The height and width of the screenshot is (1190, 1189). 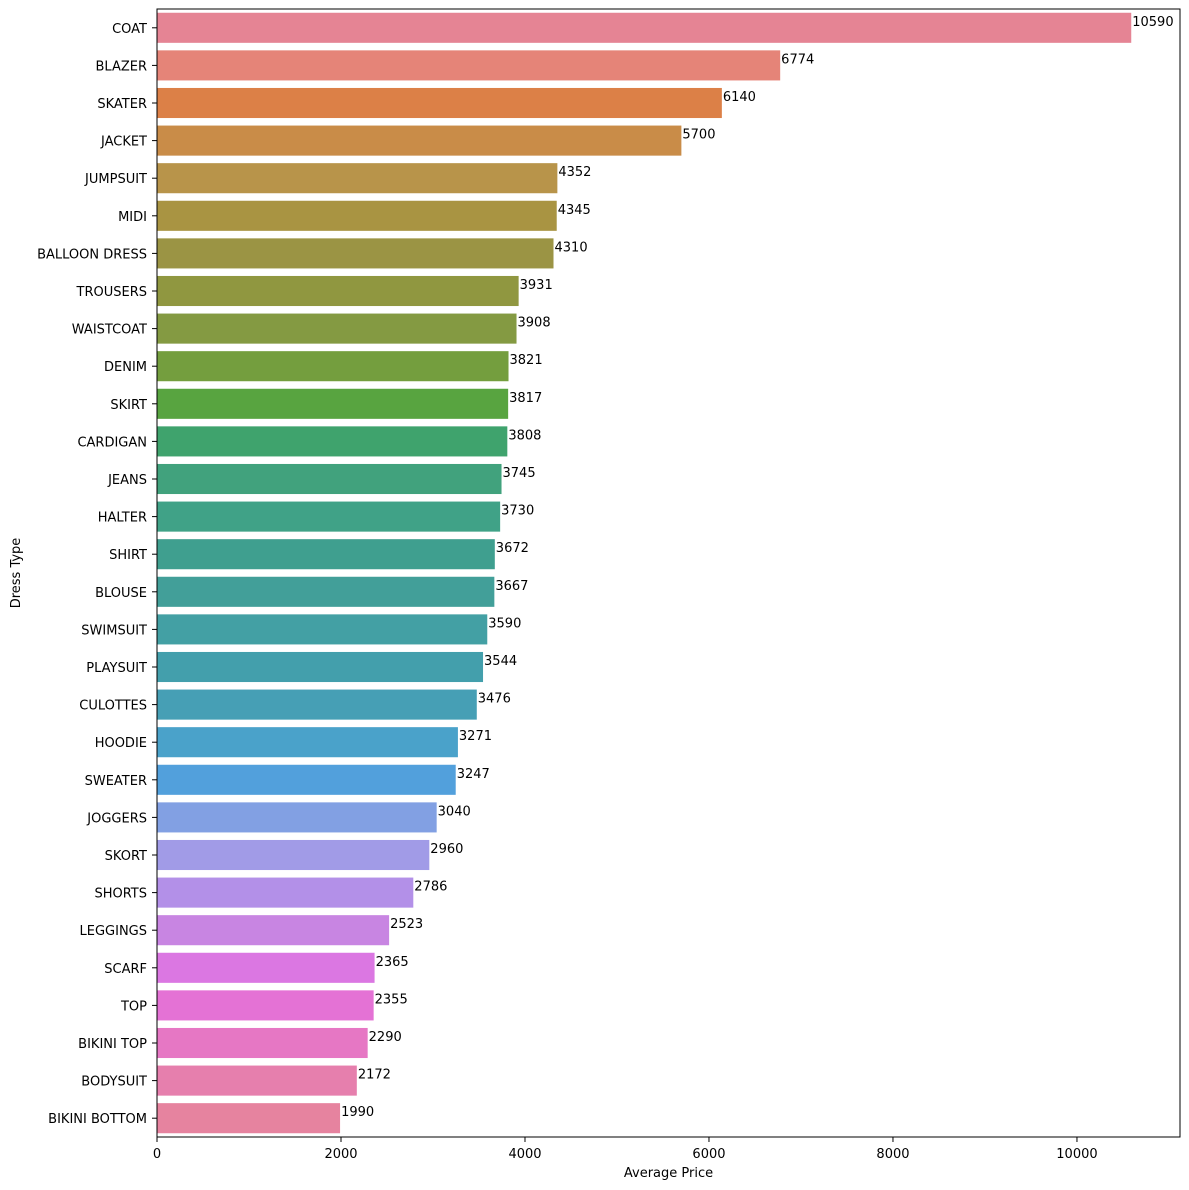 What do you see at coordinates (128, 405) in the screenshot?
I see `category-label-skirt: SKIRT` at bounding box center [128, 405].